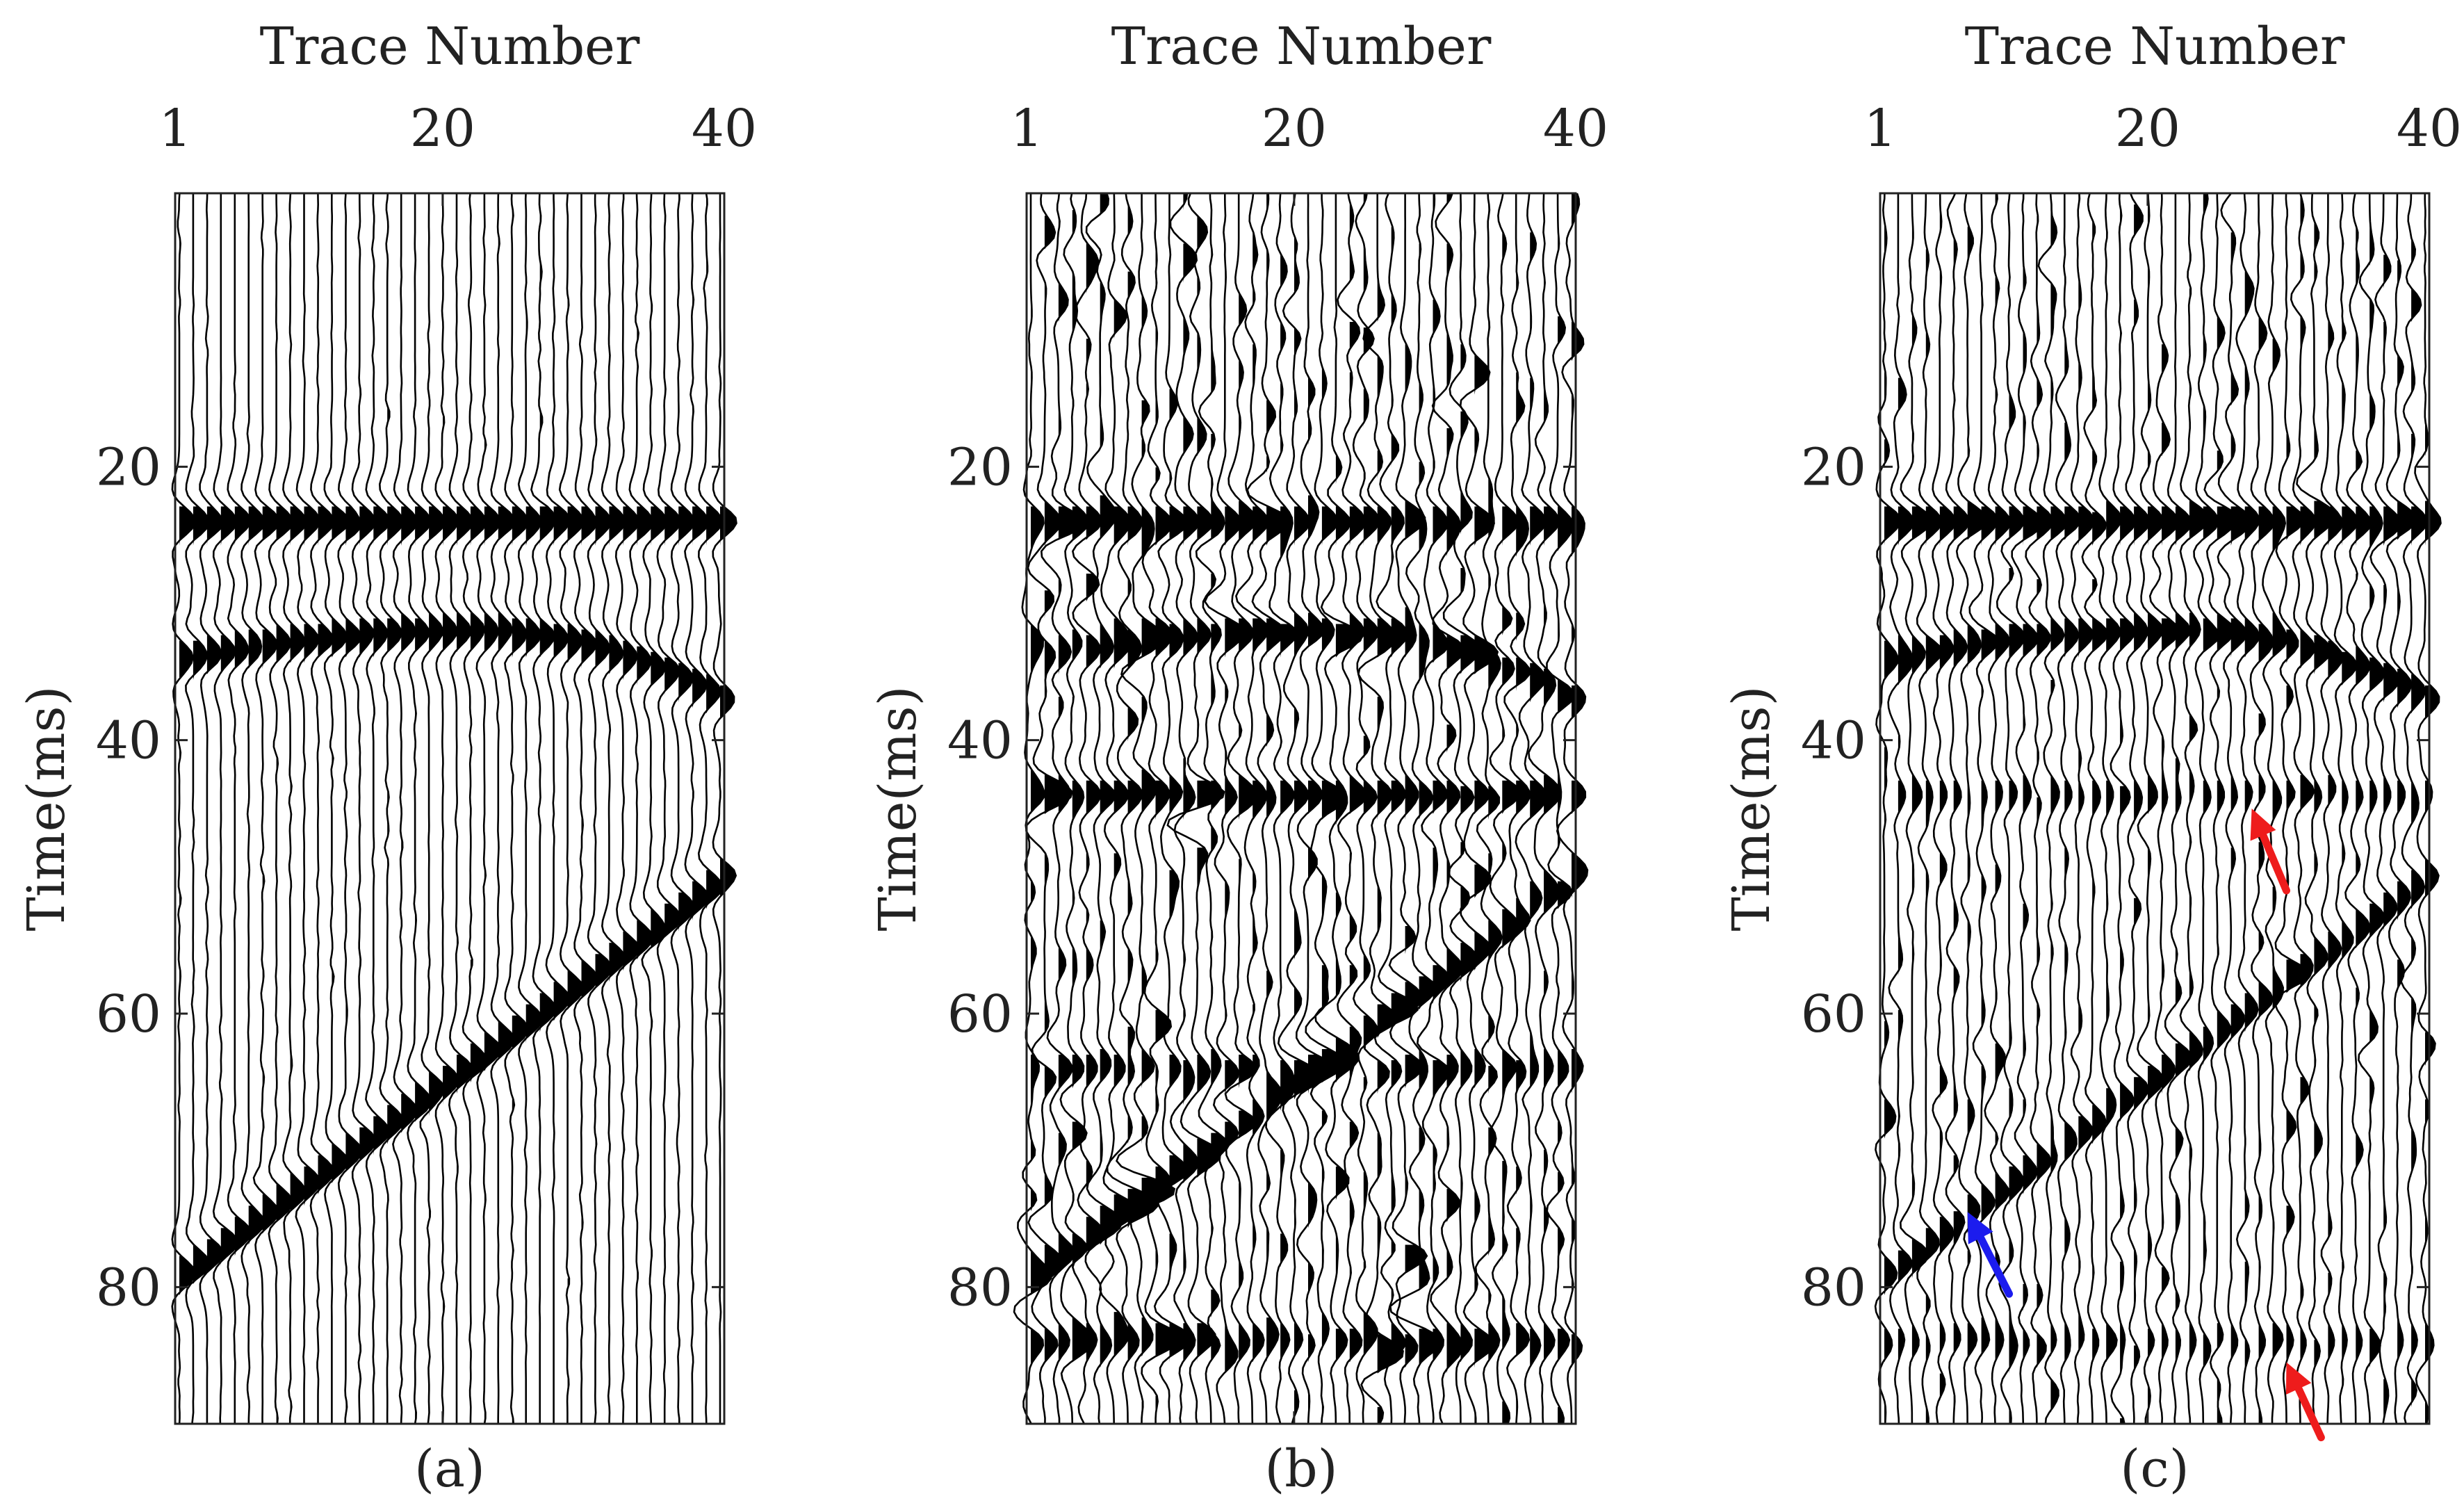 The height and width of the screenshot is (1510, 2464). I want to click on panel-caption: (a), so click(450, 1469).